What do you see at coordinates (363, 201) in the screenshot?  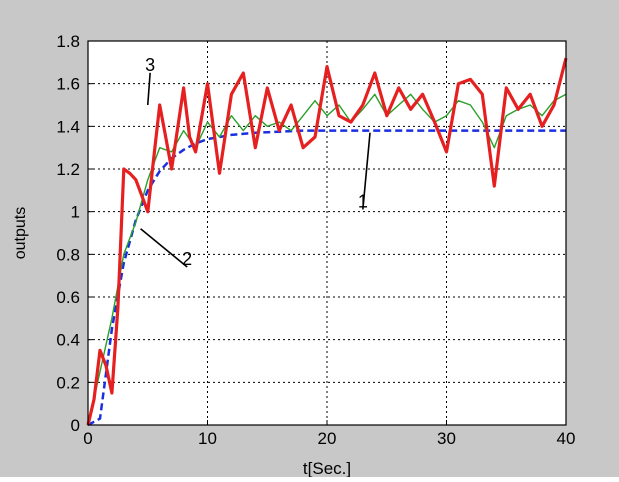 I see `annotation-label-1: 1` at bounding box center [363, 201].